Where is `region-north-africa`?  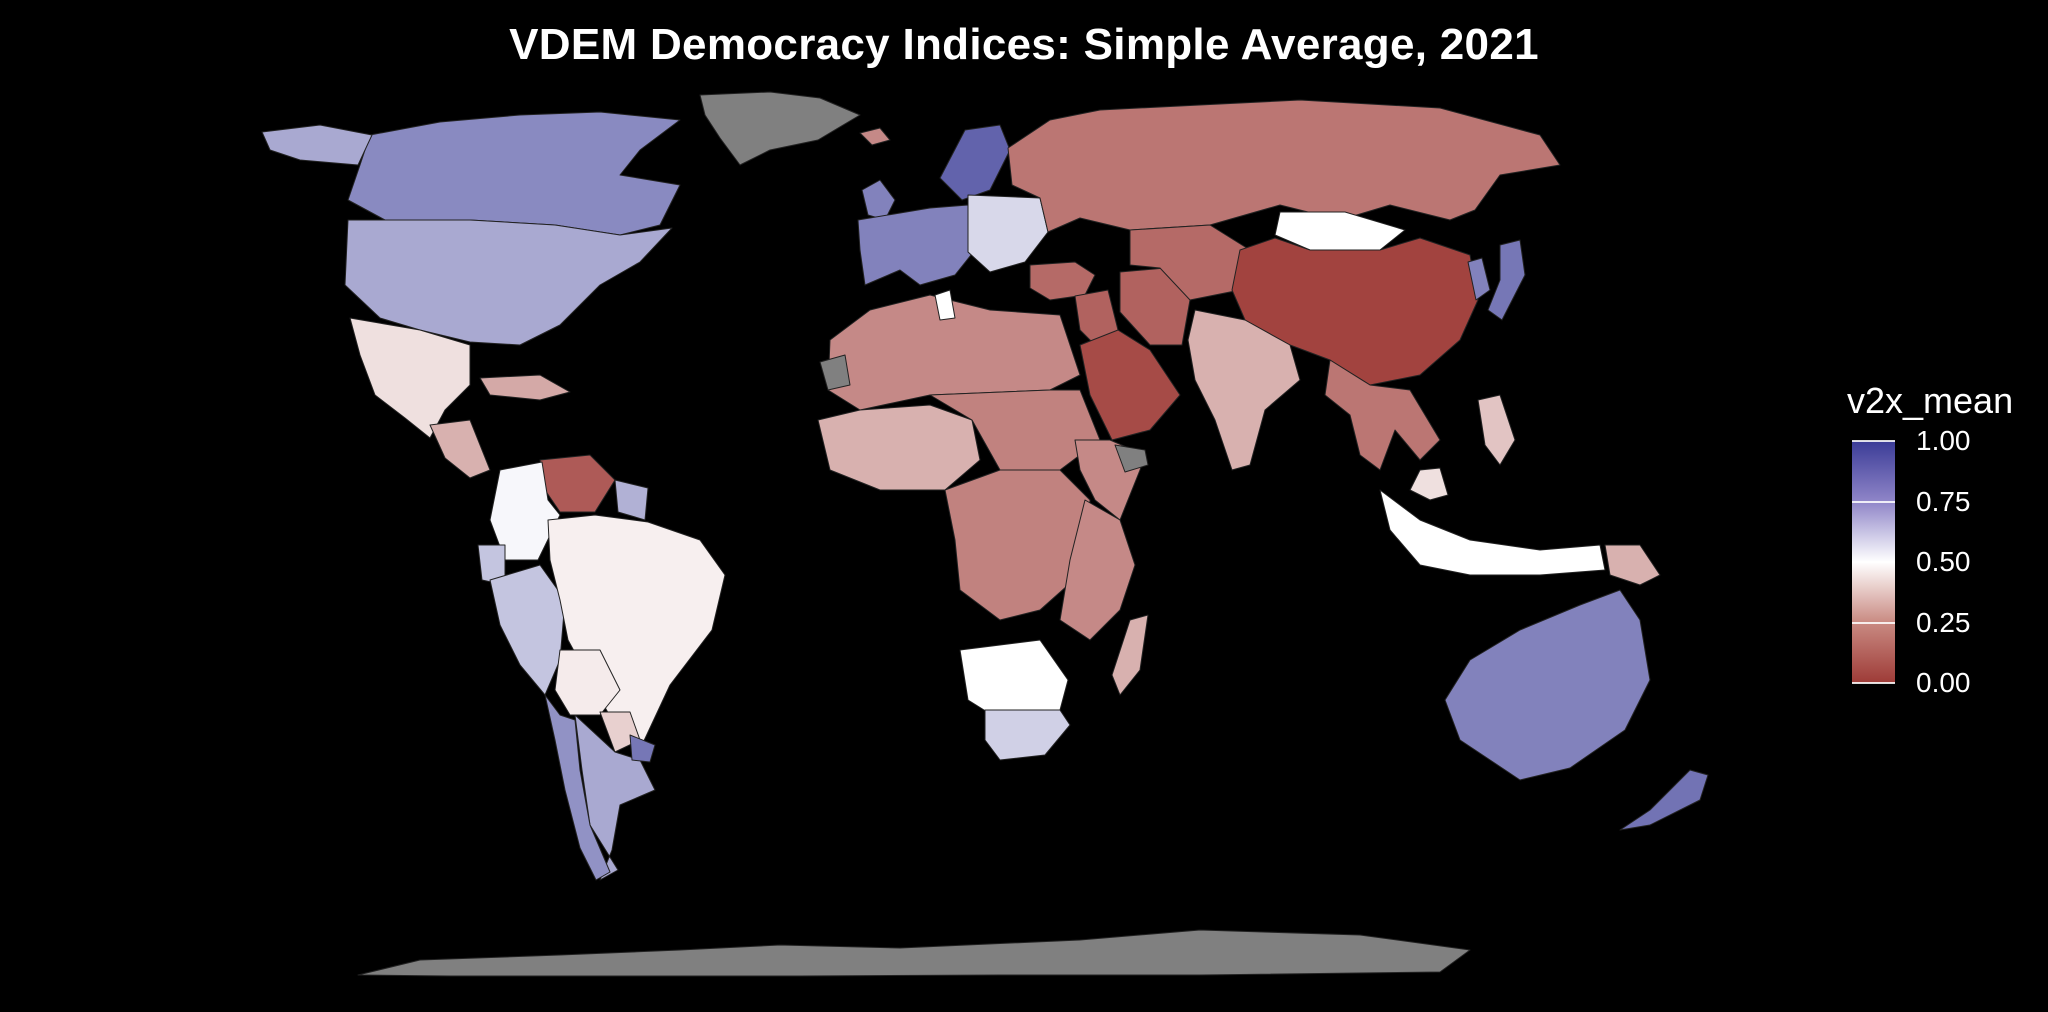 region-north-africa is located at coordinates (954, 352).